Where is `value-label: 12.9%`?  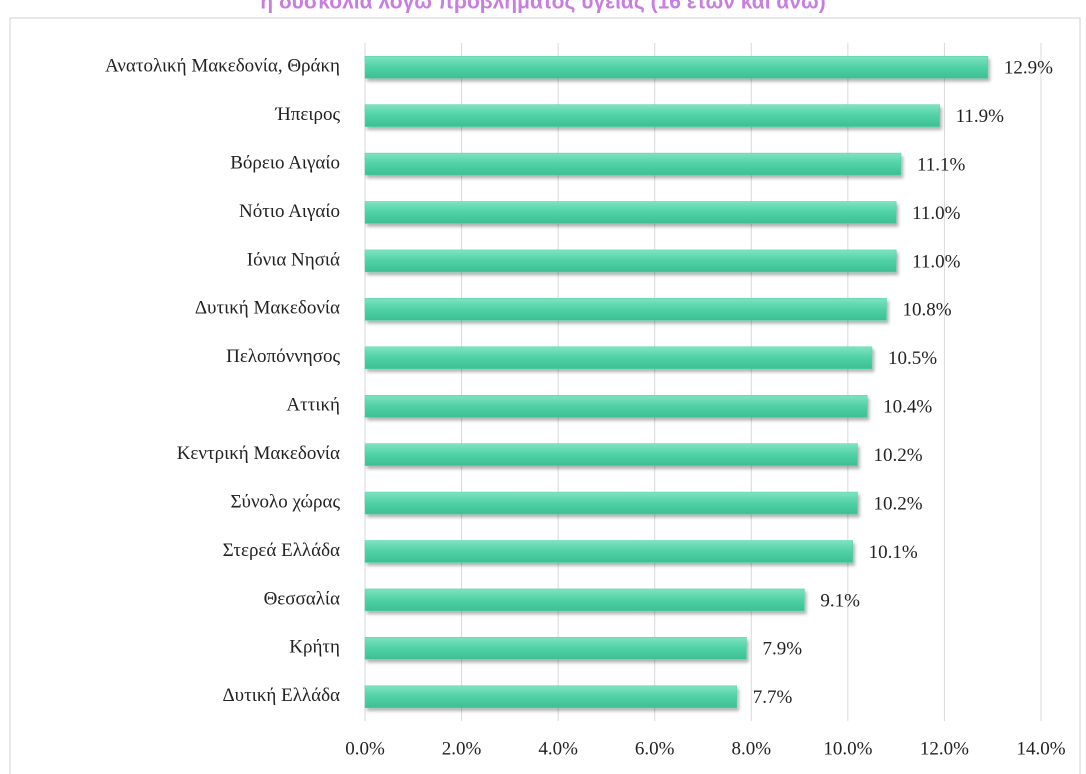
value-label: 12.9% is located at coordinates (1028, 68).